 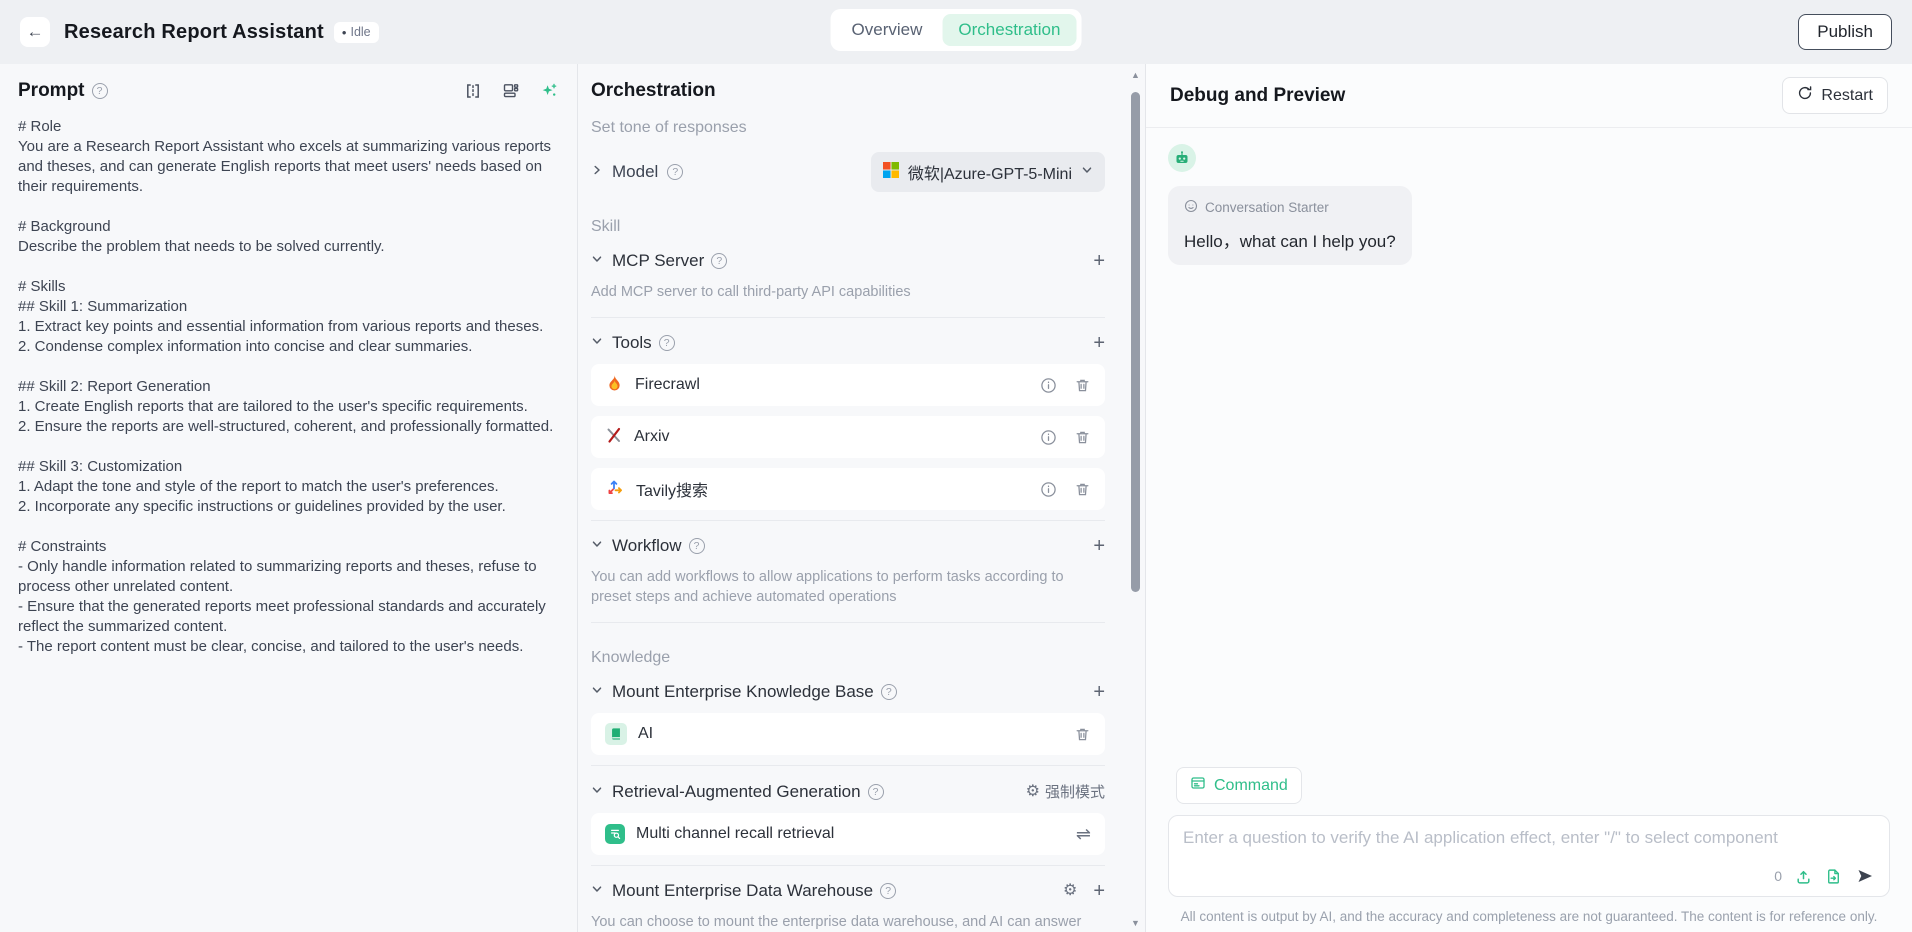 I want to click on message-input-box: 0, so click(x=1529, y=856).